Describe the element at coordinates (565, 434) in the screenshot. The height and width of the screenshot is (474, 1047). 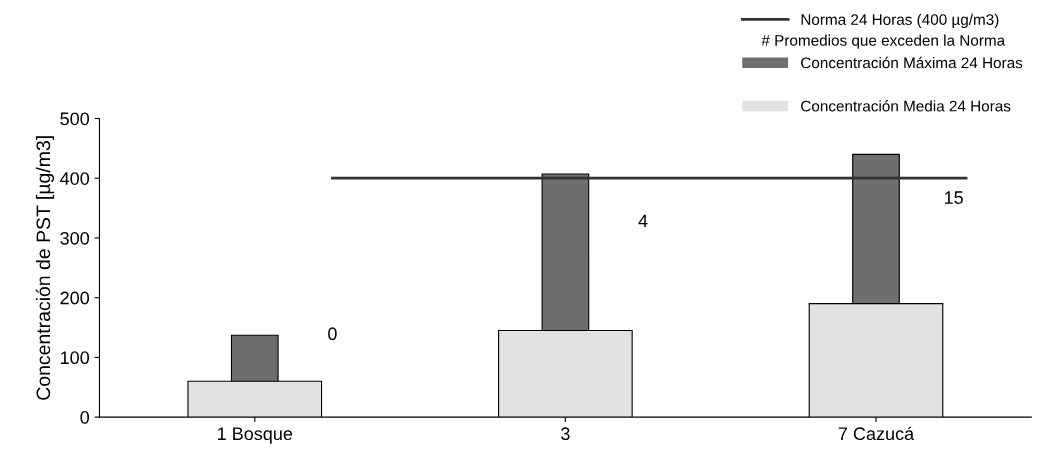
I see `x-tick-label: 3` at that location.